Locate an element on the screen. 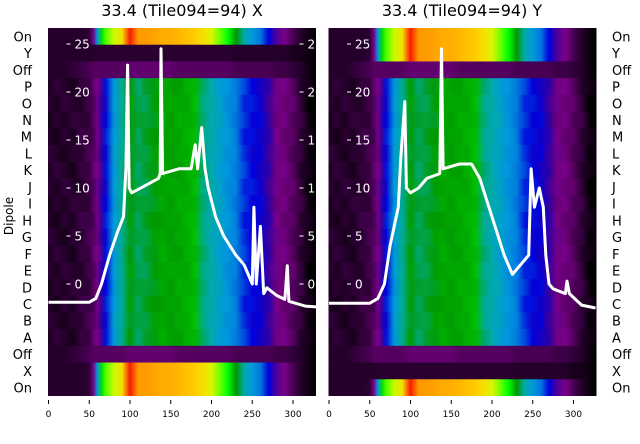 This screenshot has width=640, height=444. row-label-right: O is located at coordinates (617, 104).